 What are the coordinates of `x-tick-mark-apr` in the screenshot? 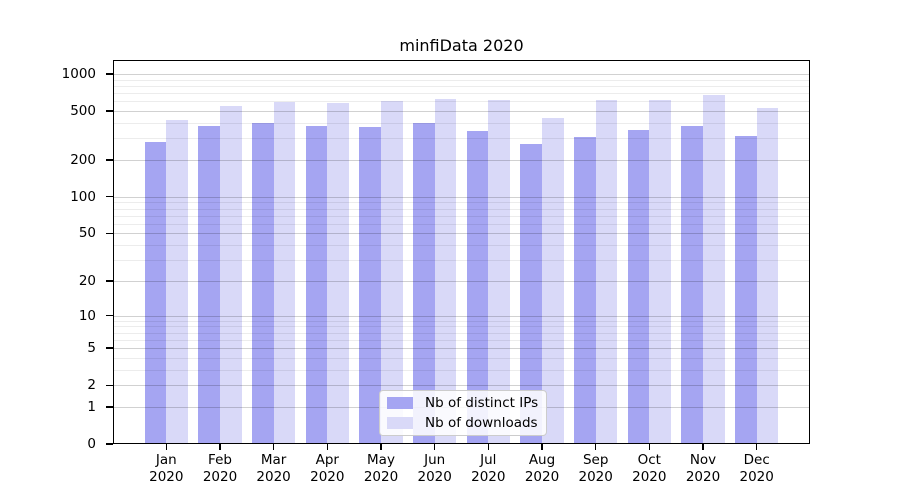 It's located at (327, 447).